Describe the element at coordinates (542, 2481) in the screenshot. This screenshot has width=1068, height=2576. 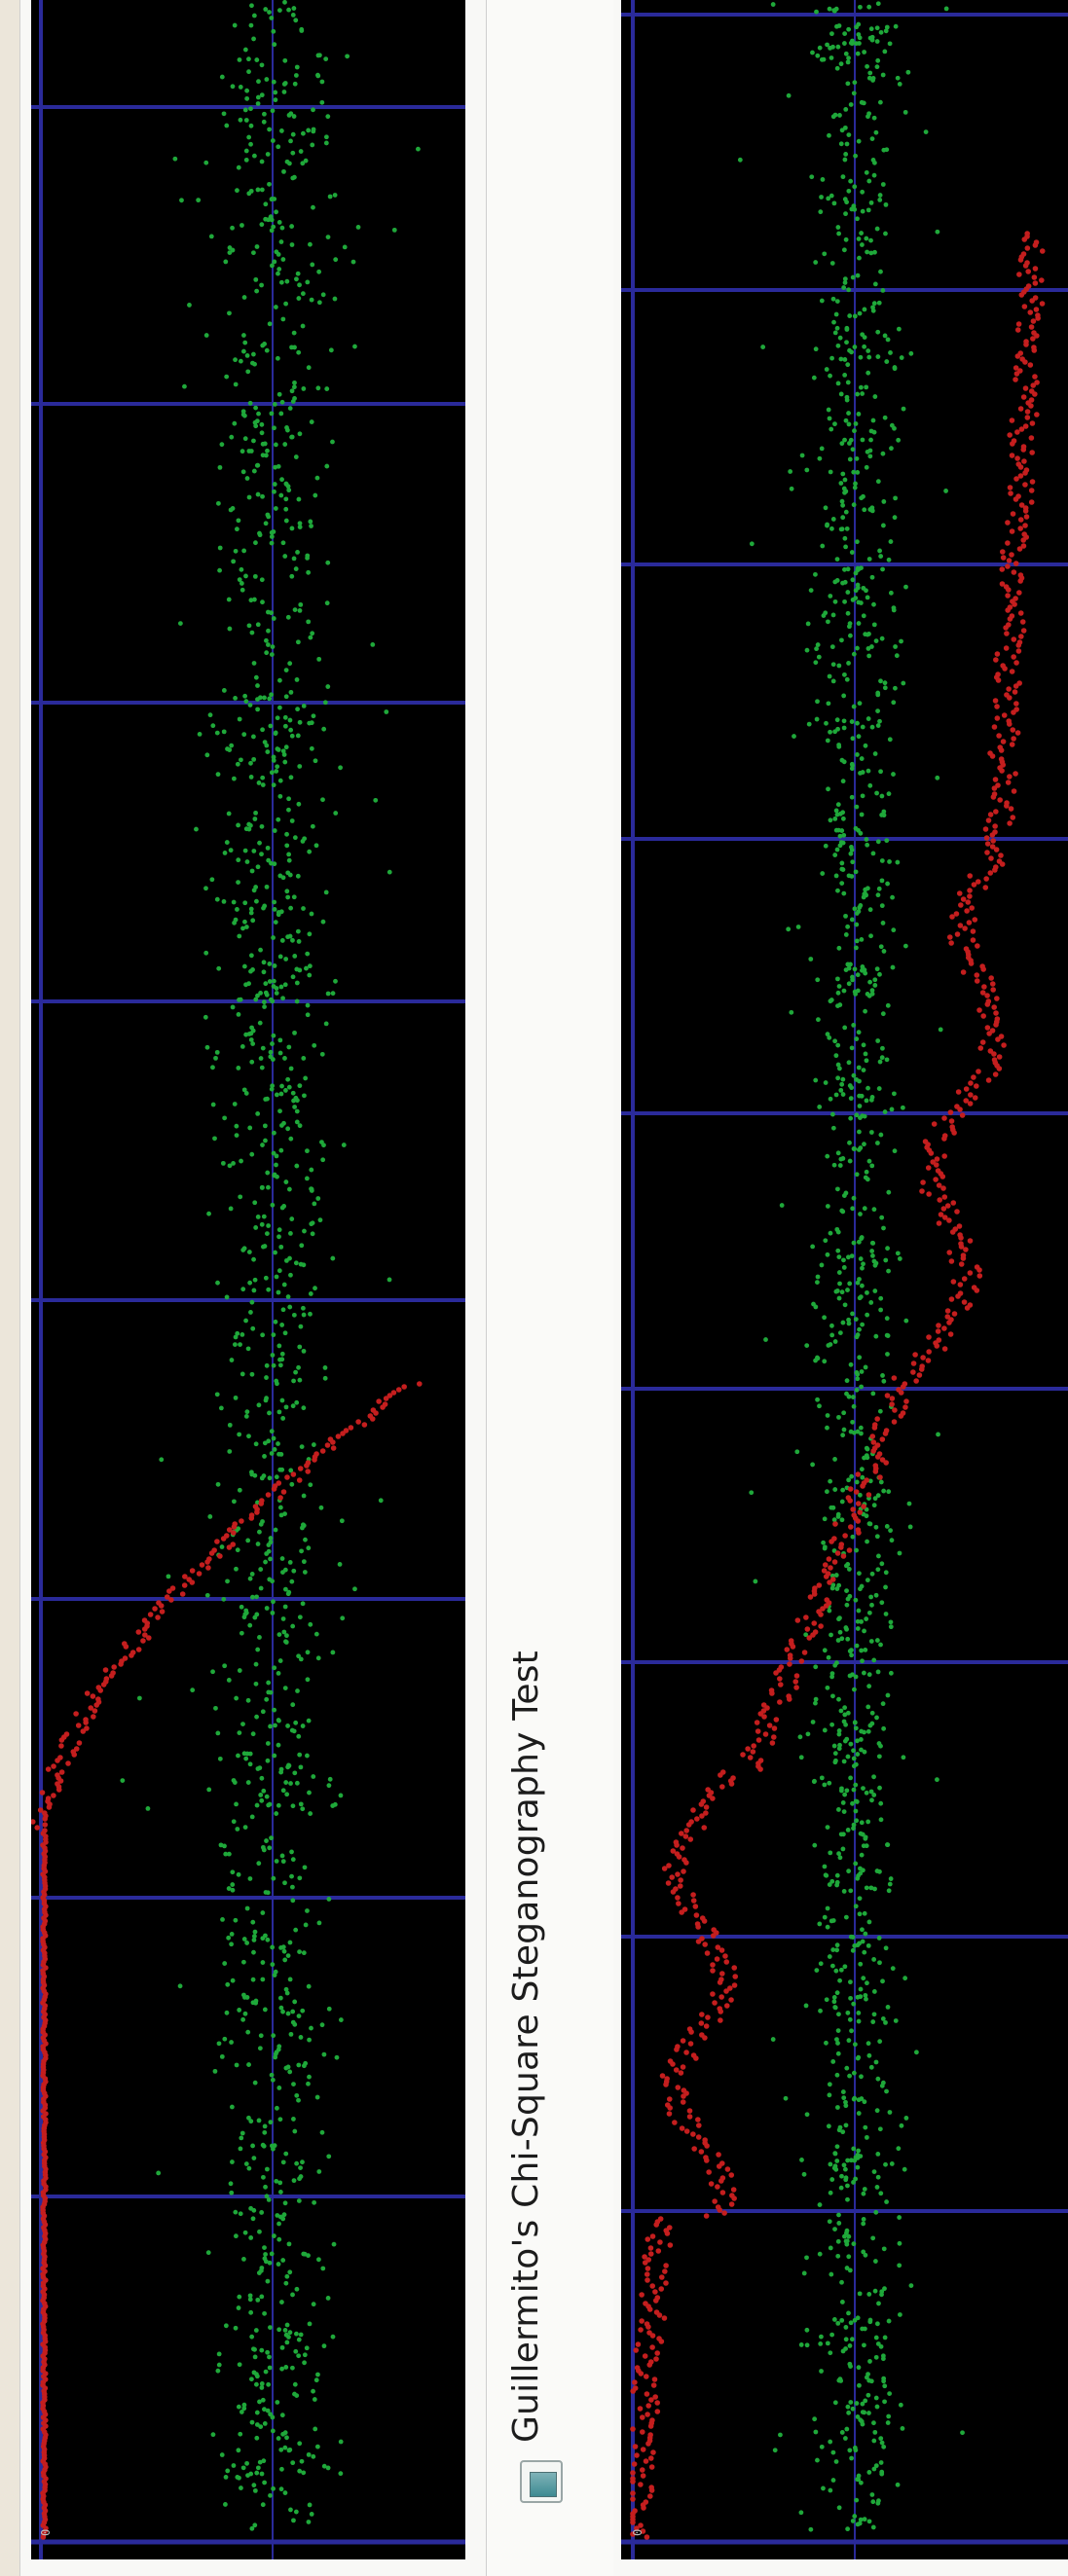
I see `app-window-icon` at that location.